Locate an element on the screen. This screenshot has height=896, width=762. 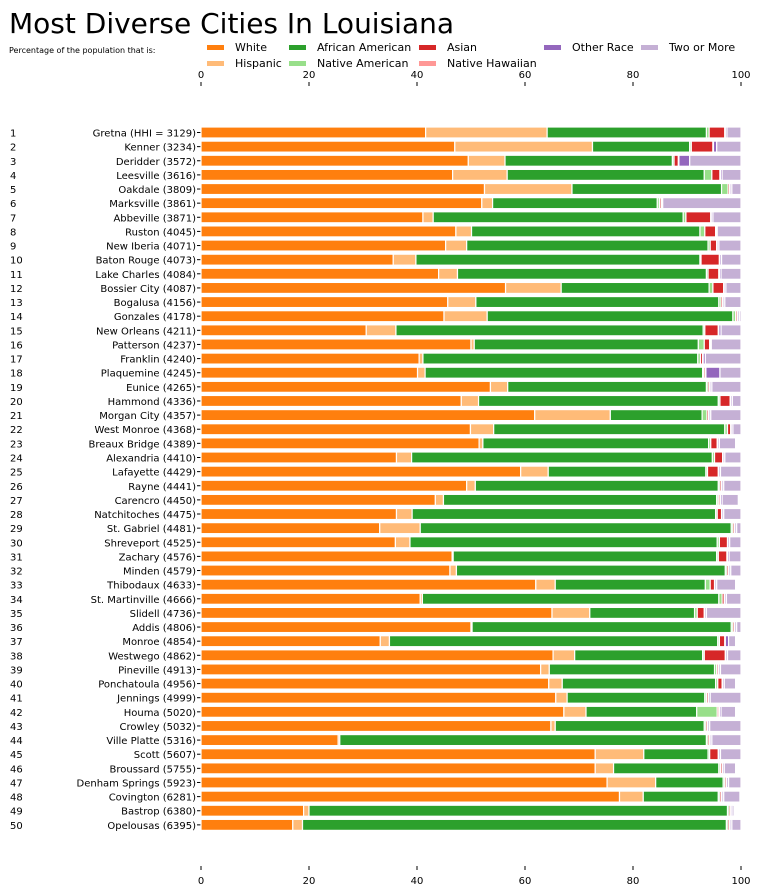
bar-row: 28 Natchitoches (4475) is located at coordinates (376, 514).